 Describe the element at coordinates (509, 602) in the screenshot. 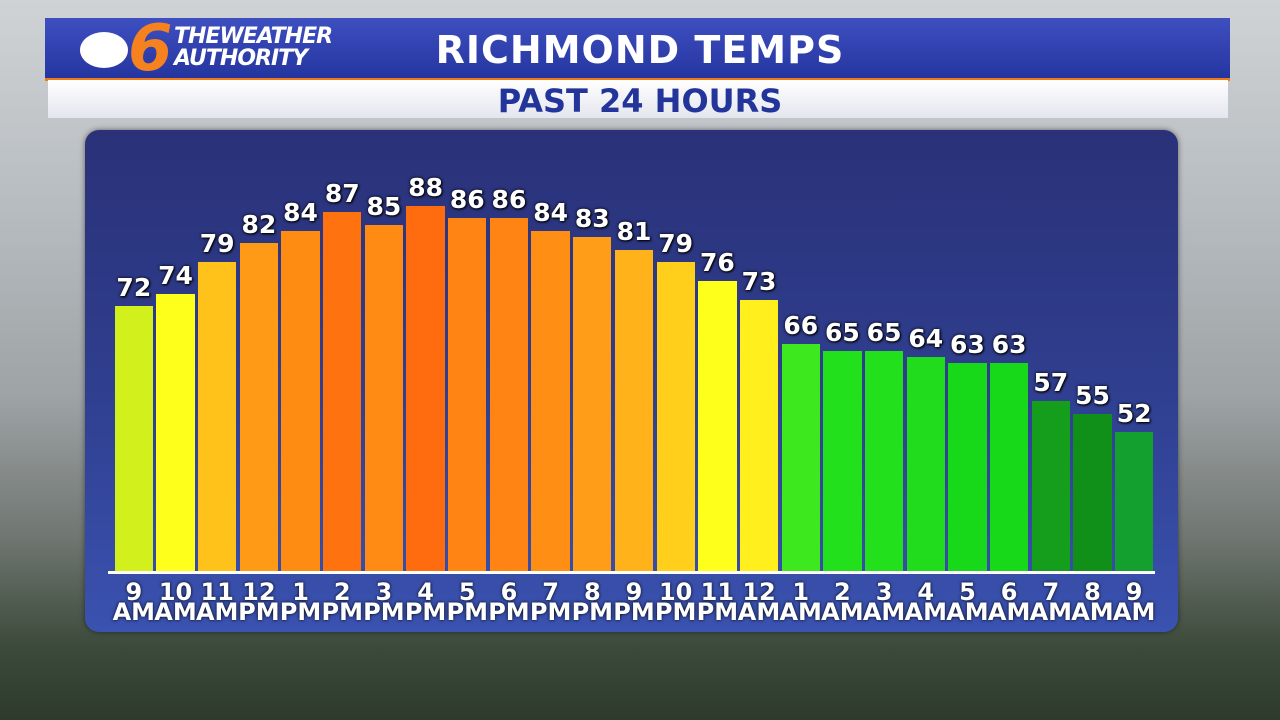

I see `x-tick-label: 6 PM` at that location.